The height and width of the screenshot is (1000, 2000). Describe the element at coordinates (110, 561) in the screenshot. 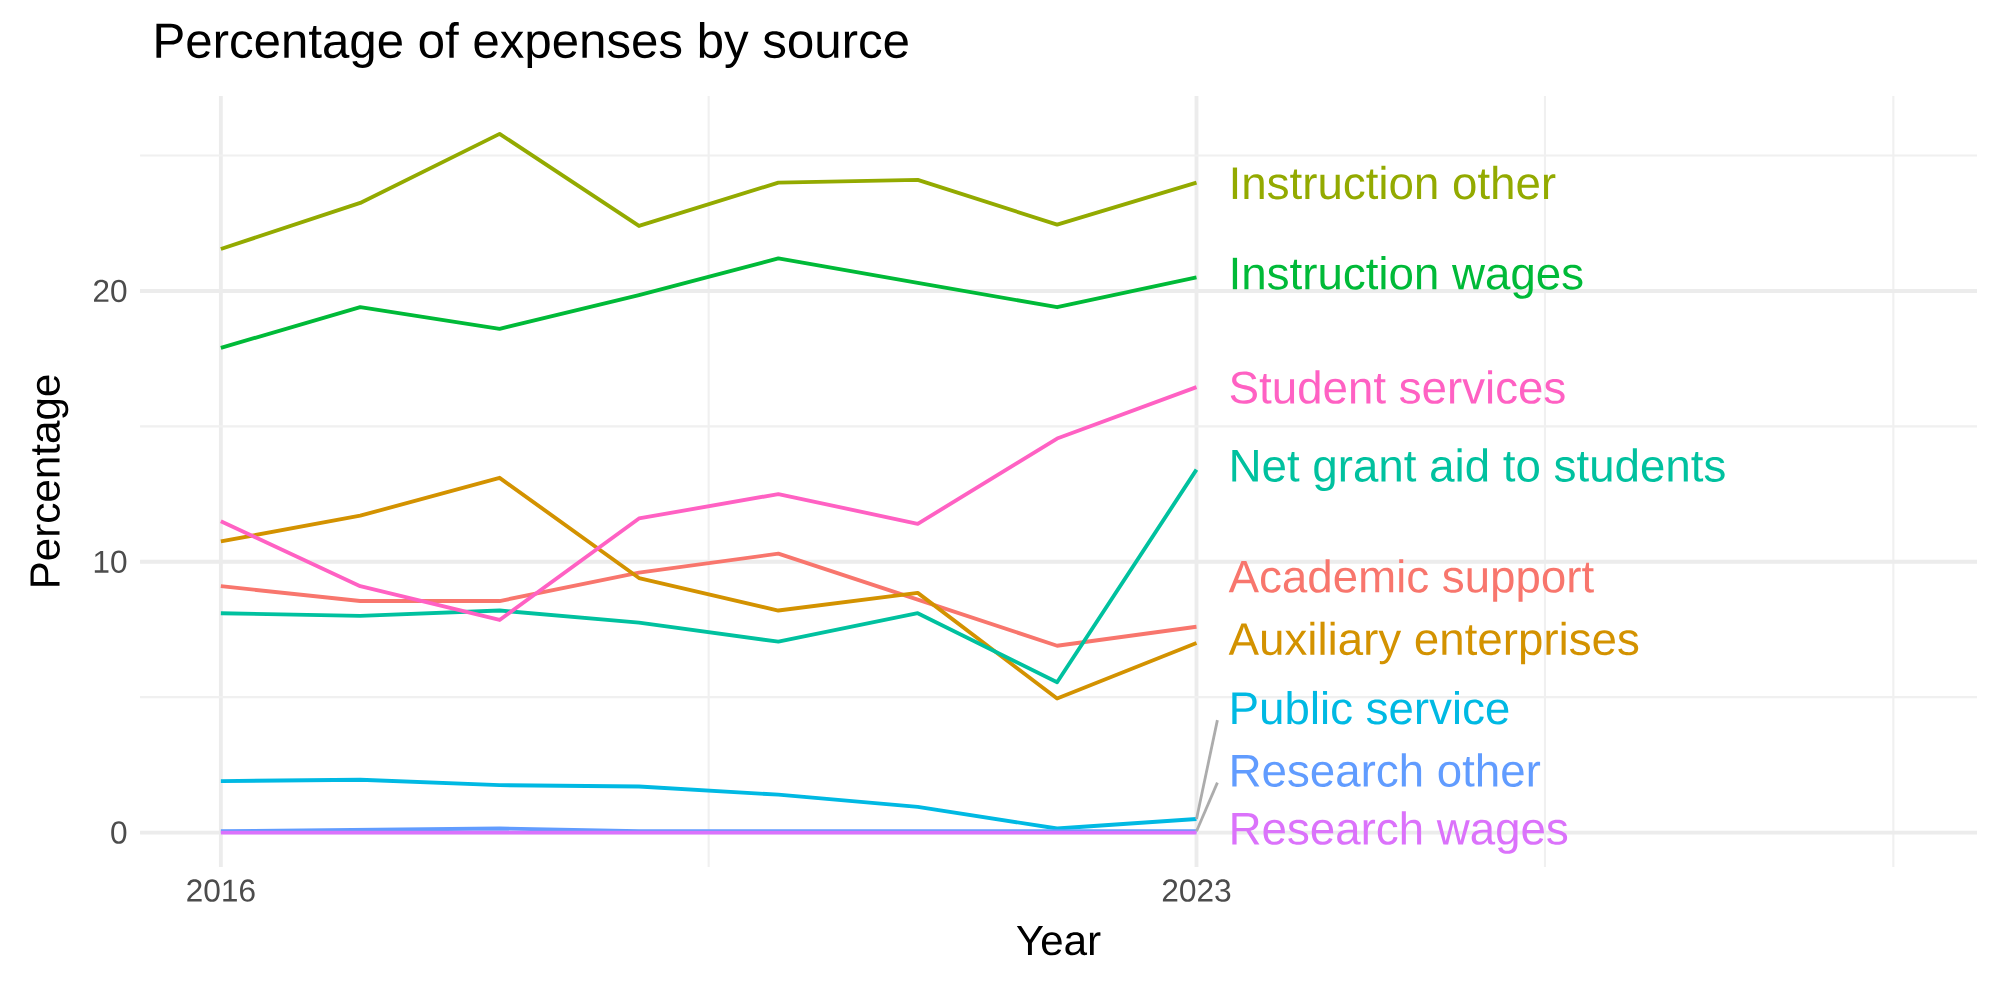

I see `y-tick-label: 10` at that location.